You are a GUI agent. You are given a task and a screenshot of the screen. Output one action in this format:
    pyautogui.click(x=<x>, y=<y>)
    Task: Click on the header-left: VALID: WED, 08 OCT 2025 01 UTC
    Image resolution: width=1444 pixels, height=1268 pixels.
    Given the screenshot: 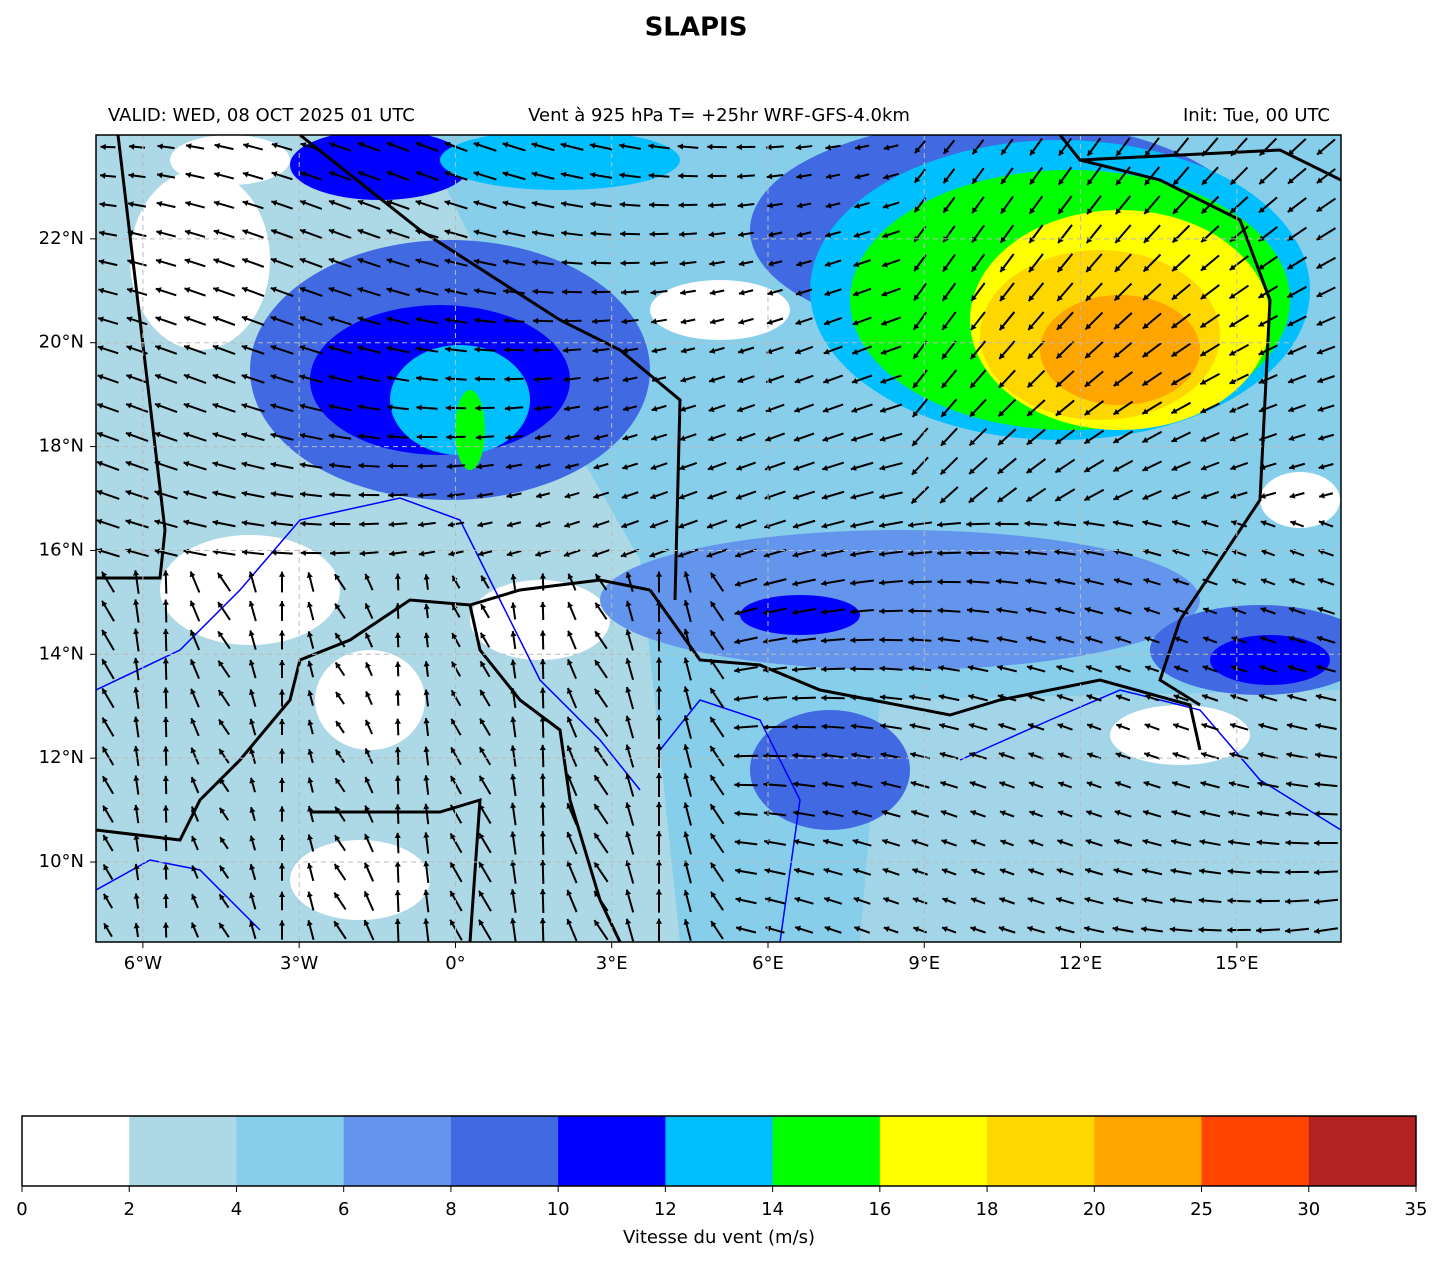 What is the action you would take?
    pyautogui.click(x=261, y=115)
    